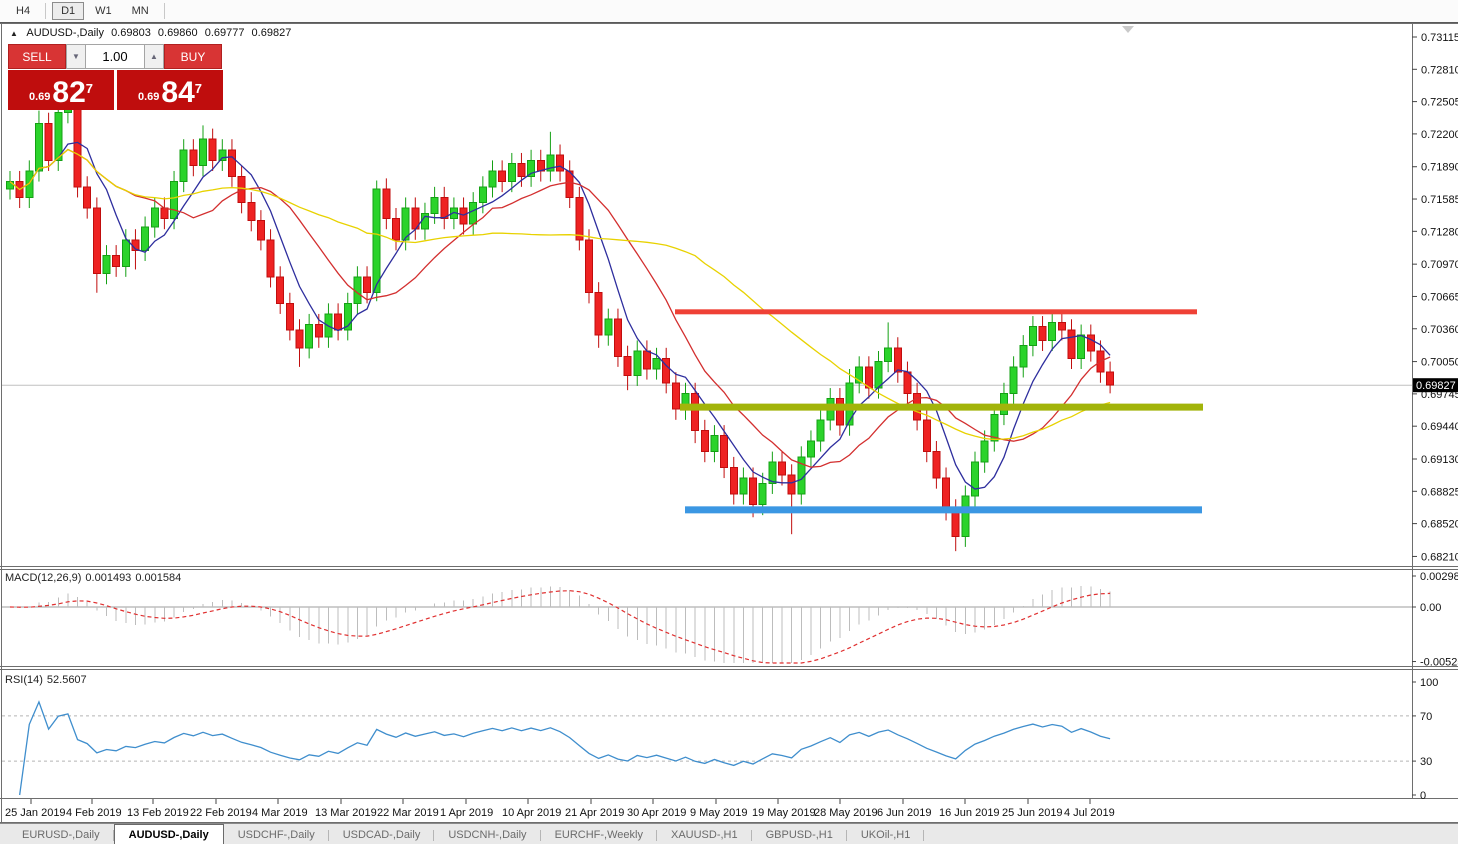 This screenshot has height=844, width=1458. I want to click on timeframe-button-d1: D1, so click(68, 11).